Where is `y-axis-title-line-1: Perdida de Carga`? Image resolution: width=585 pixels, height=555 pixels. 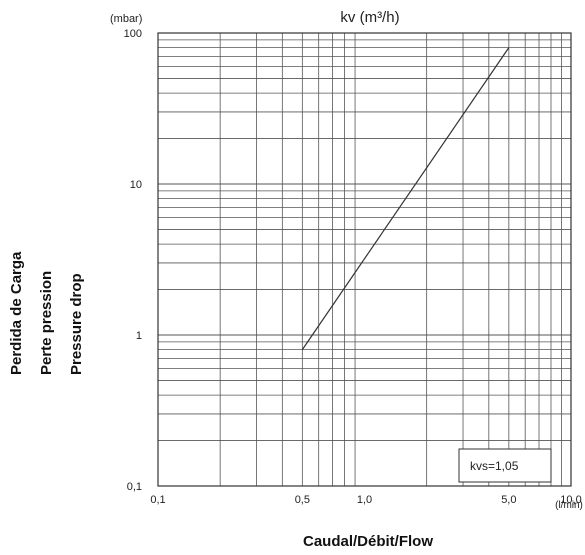 y-axis-title-line-1: Perdida de Carga is located at coordinates (16, 313).